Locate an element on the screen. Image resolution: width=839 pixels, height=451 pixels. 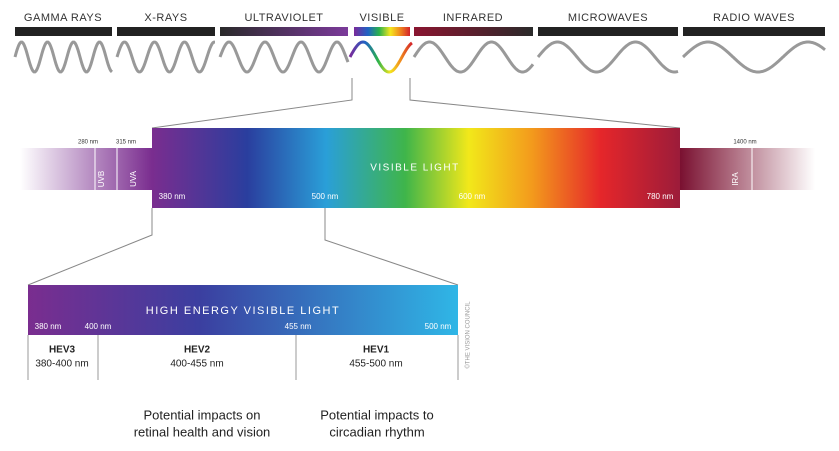
nm-tick: 400 nm is located at coordinates (98, 326).